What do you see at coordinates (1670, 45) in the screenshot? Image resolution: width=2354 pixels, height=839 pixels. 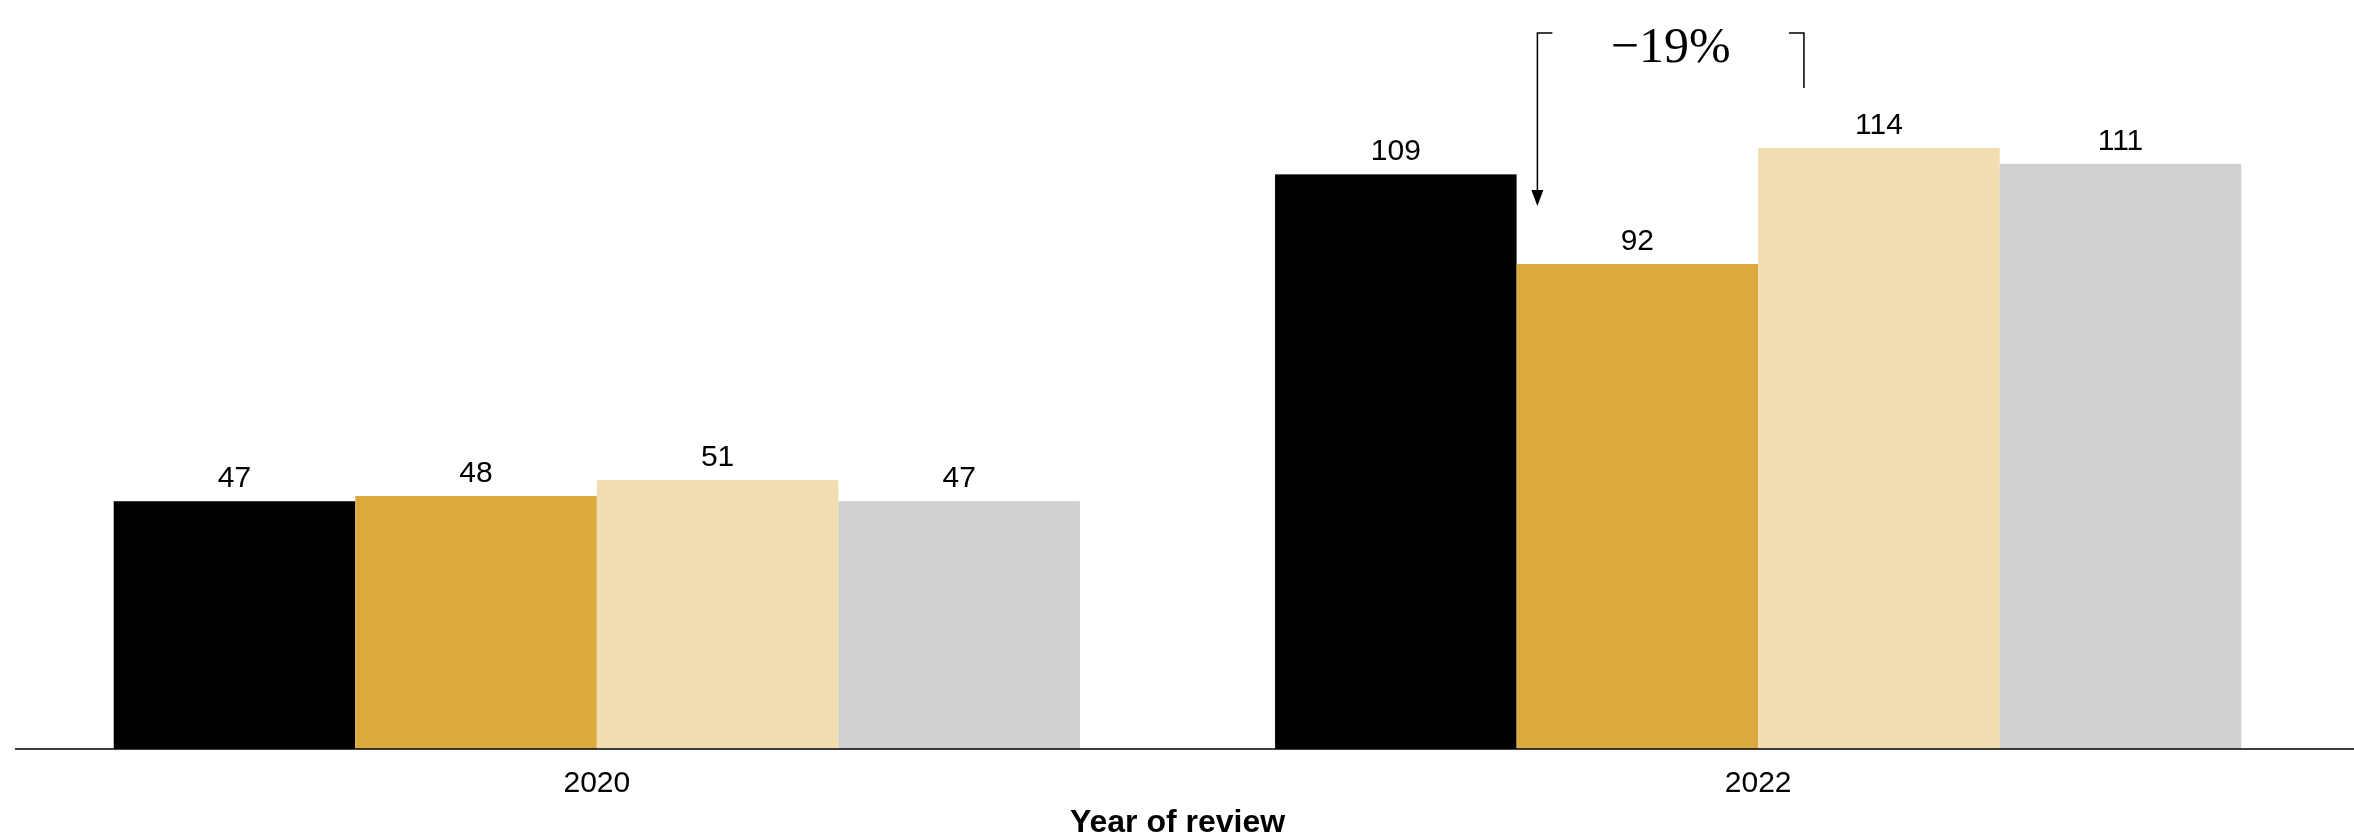 I see `text: −19%` at bounding box center [1670, 45].